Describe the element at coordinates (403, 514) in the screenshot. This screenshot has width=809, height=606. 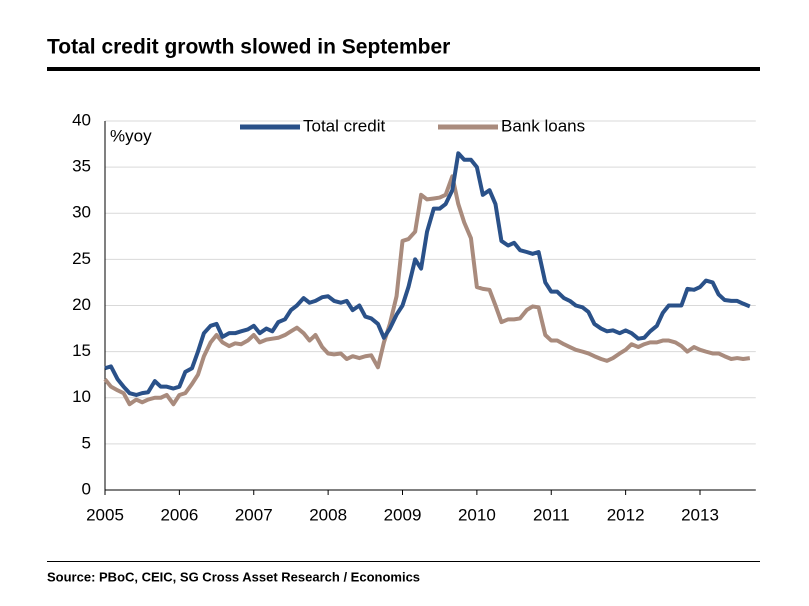
I see `x-tick-label: 2009` at that location.